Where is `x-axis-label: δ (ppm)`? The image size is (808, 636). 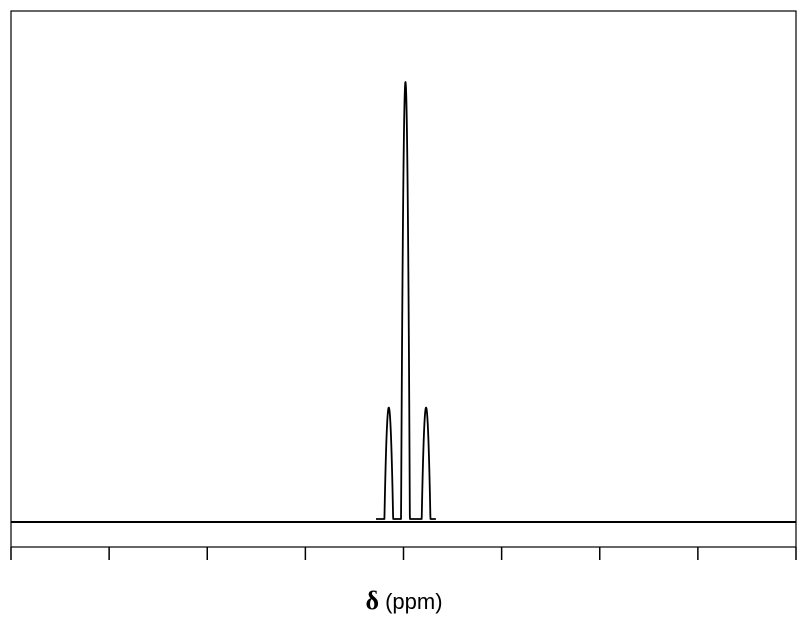 x-axis-label: δ (ppm) is located at coordinates (404, 601).